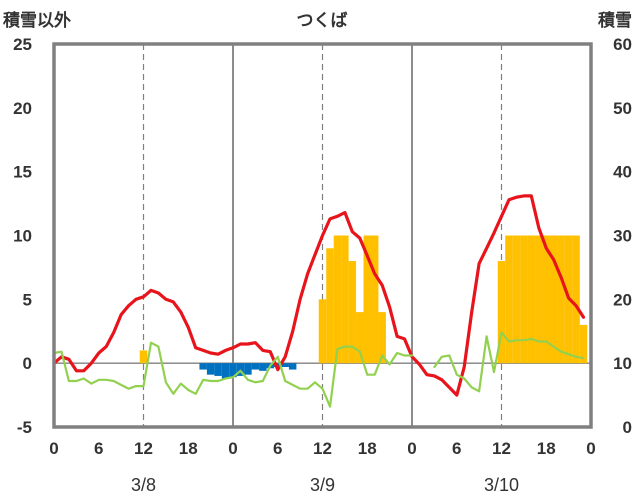 Image resolution: width=636 pixels, height=501 pixels. What do you see at coordinates (622, 108) in the screenshot?
I see `right-tick-label: 50` at bounding box center [622, 108].